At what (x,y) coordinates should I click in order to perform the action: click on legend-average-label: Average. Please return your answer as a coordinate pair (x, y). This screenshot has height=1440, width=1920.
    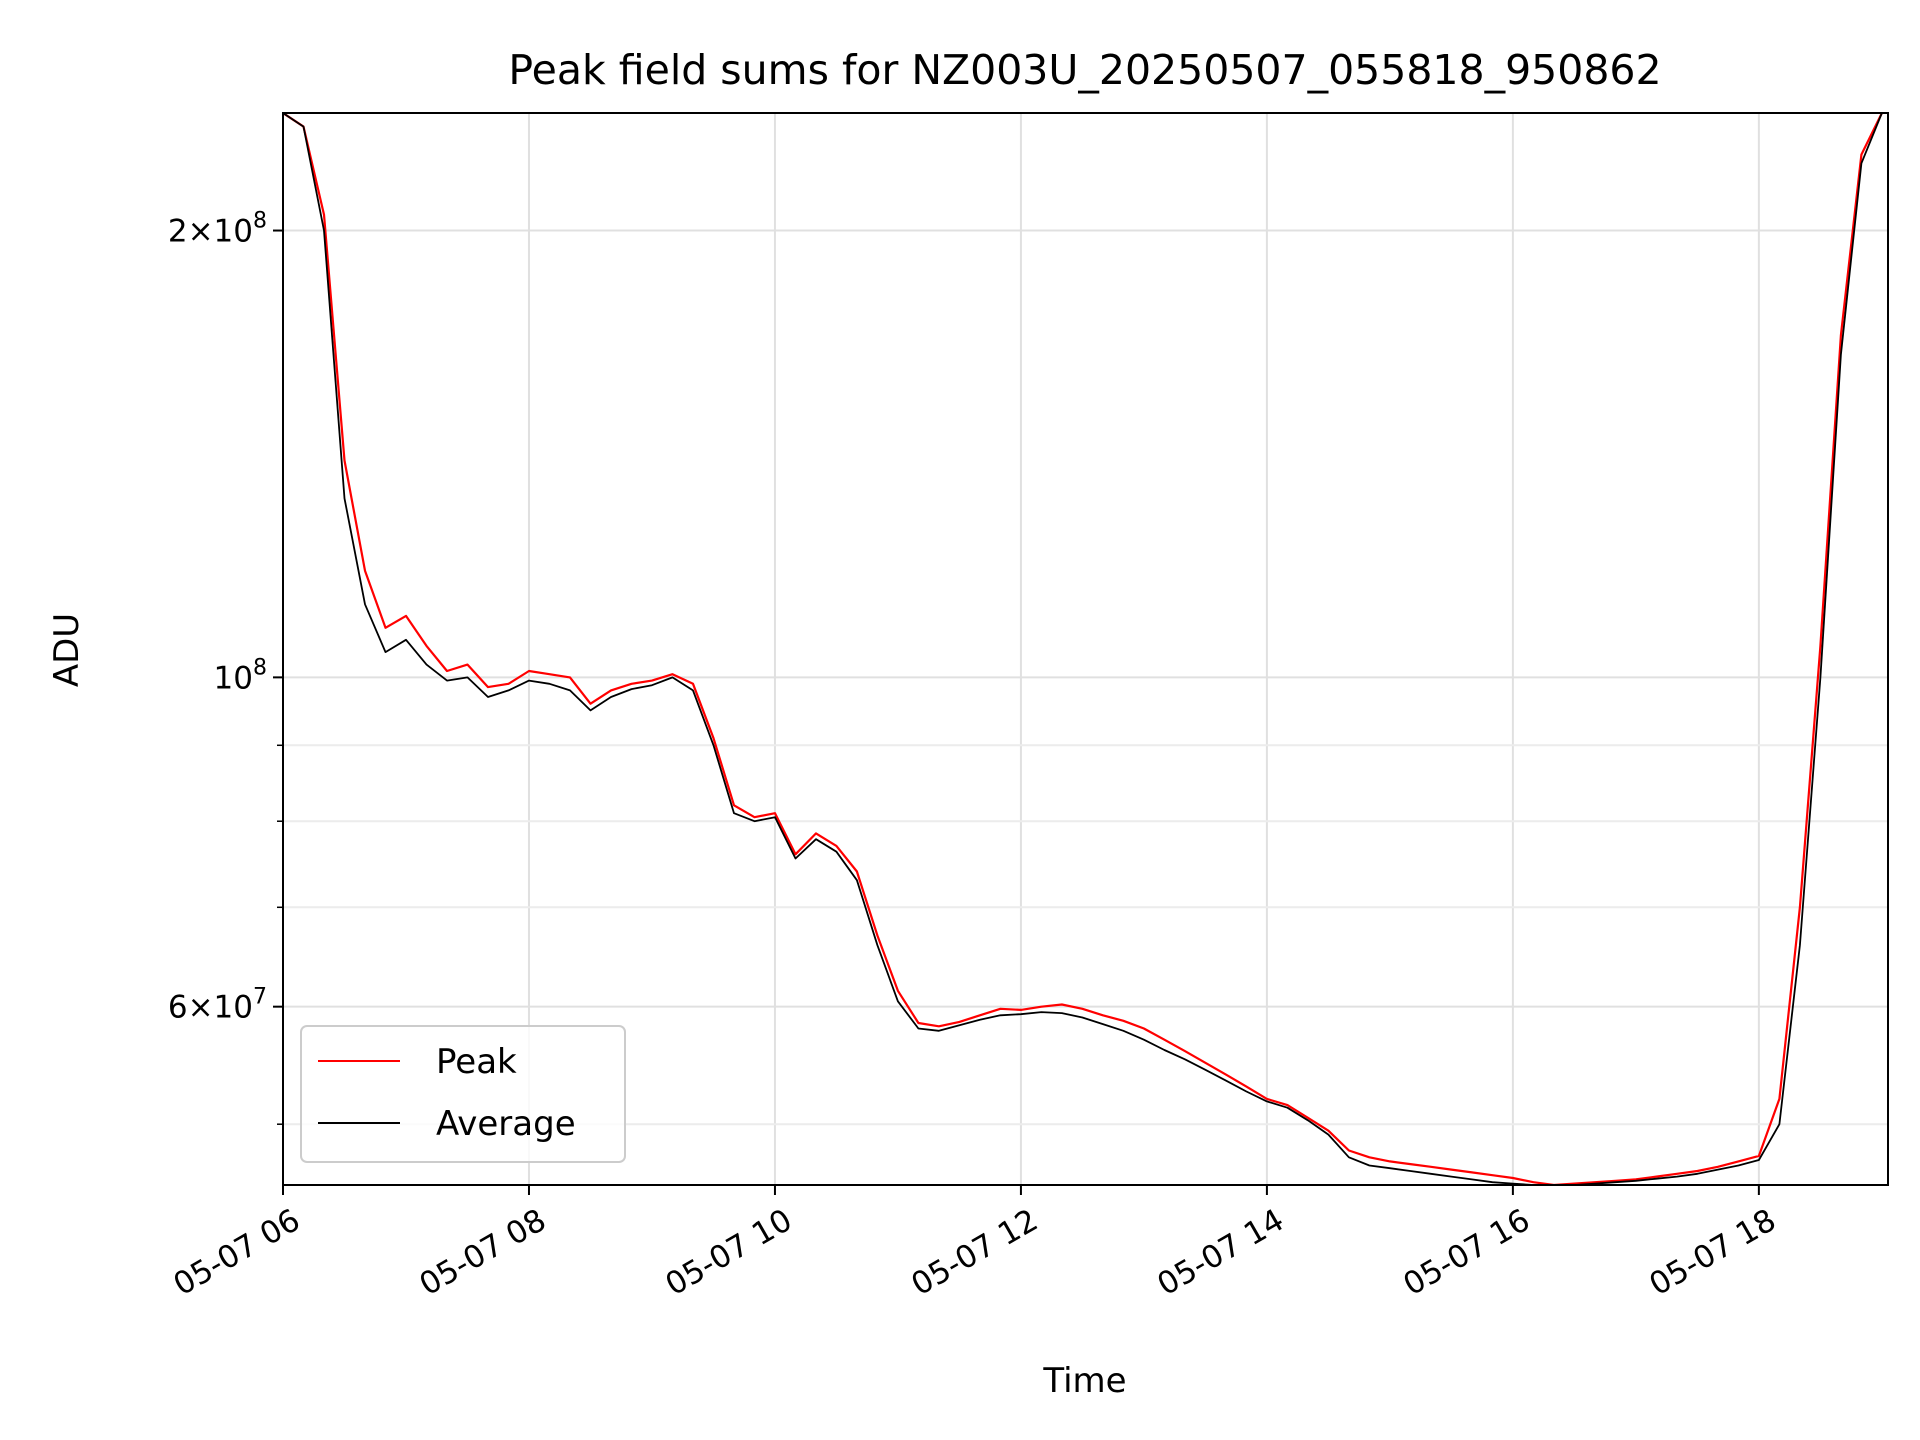
    Looking at the image, I should click on (506, 1124).